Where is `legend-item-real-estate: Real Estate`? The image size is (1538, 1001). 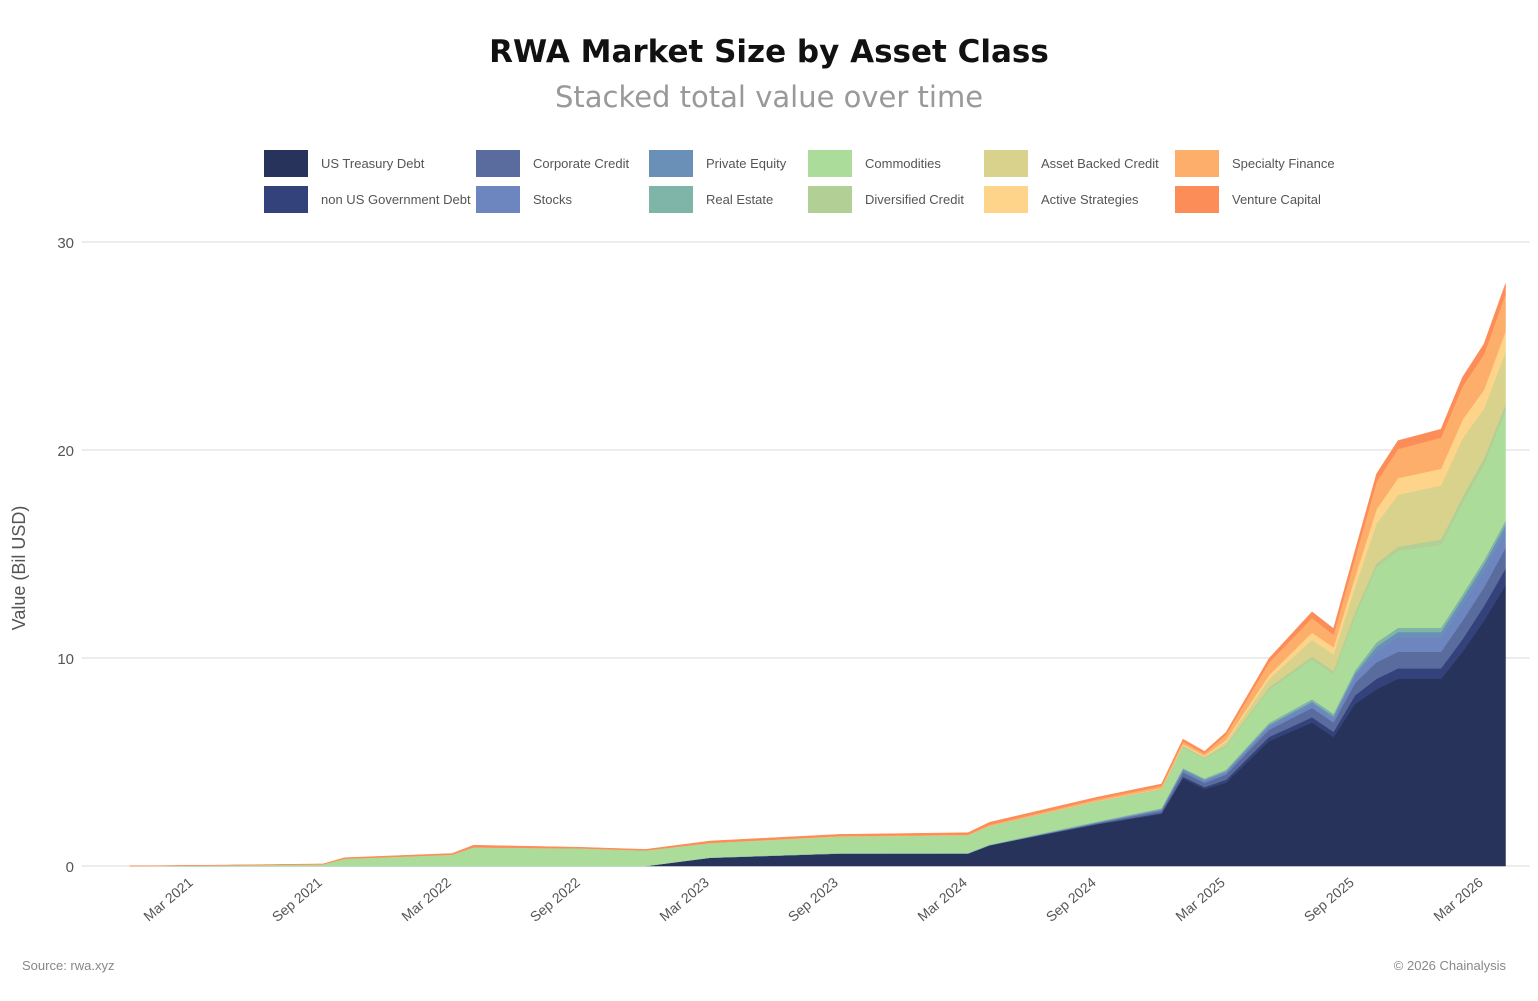 legend-item-real-estate: Real Estate is located at coordinates (711, 199).